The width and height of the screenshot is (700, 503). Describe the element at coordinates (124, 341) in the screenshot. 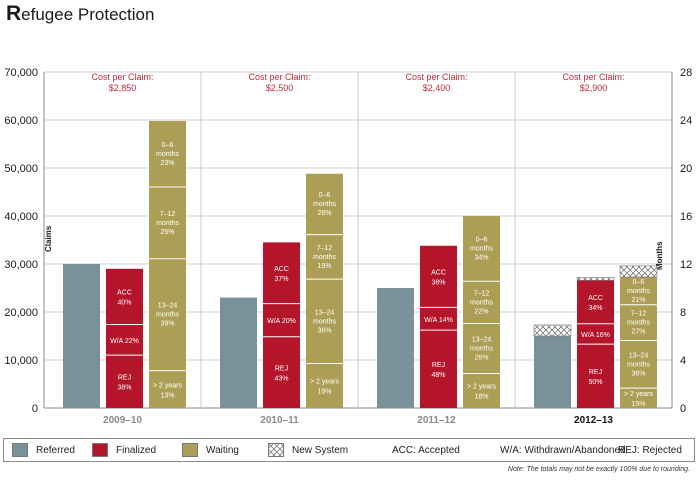

I see `segment-label: W/A 22%` at that location.